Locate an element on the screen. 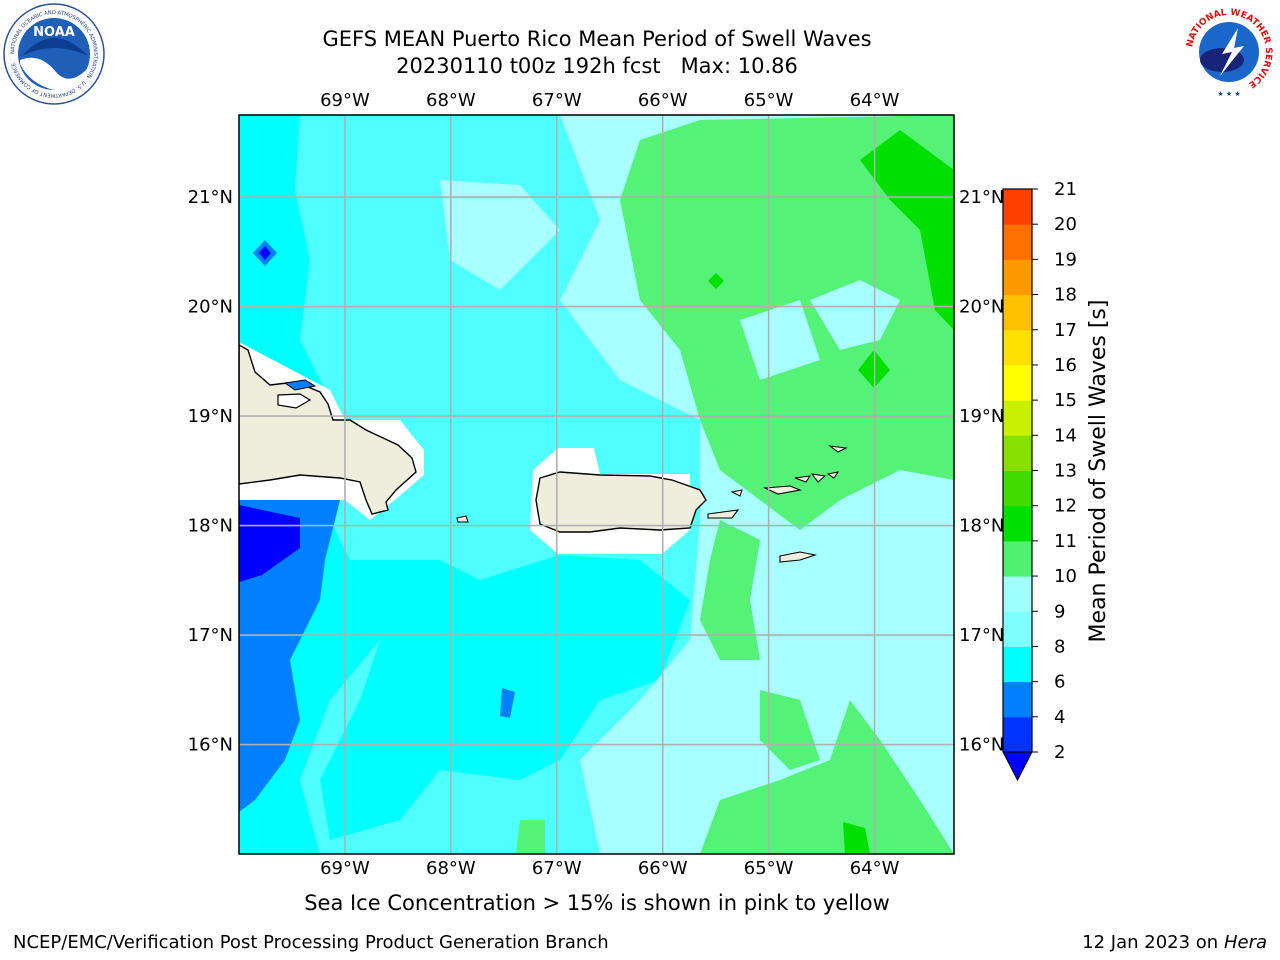 The width and height of the screenshot is (1280, 960). colorbar-tick-label: 4 is located at coordinates (1059, 717).